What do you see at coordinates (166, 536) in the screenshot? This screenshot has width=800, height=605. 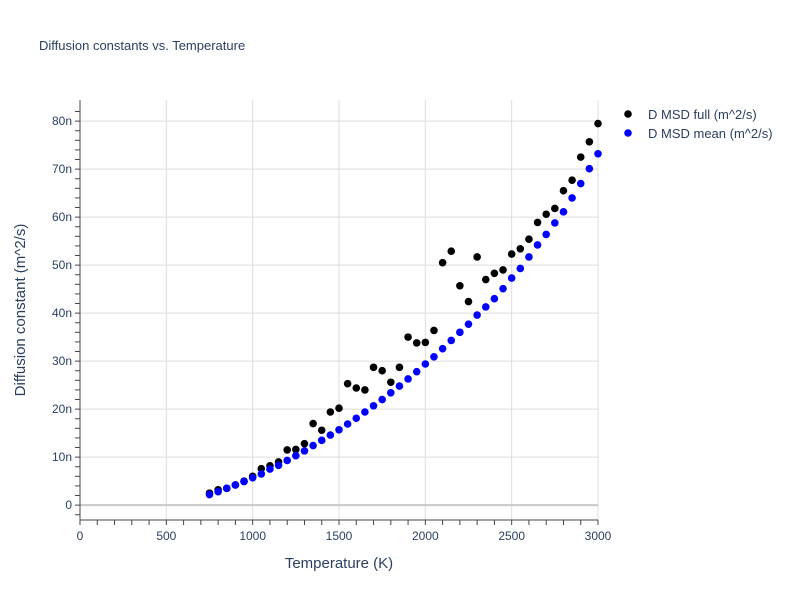 I see `x-tick-label: 500` at bounding box center [166, 536].